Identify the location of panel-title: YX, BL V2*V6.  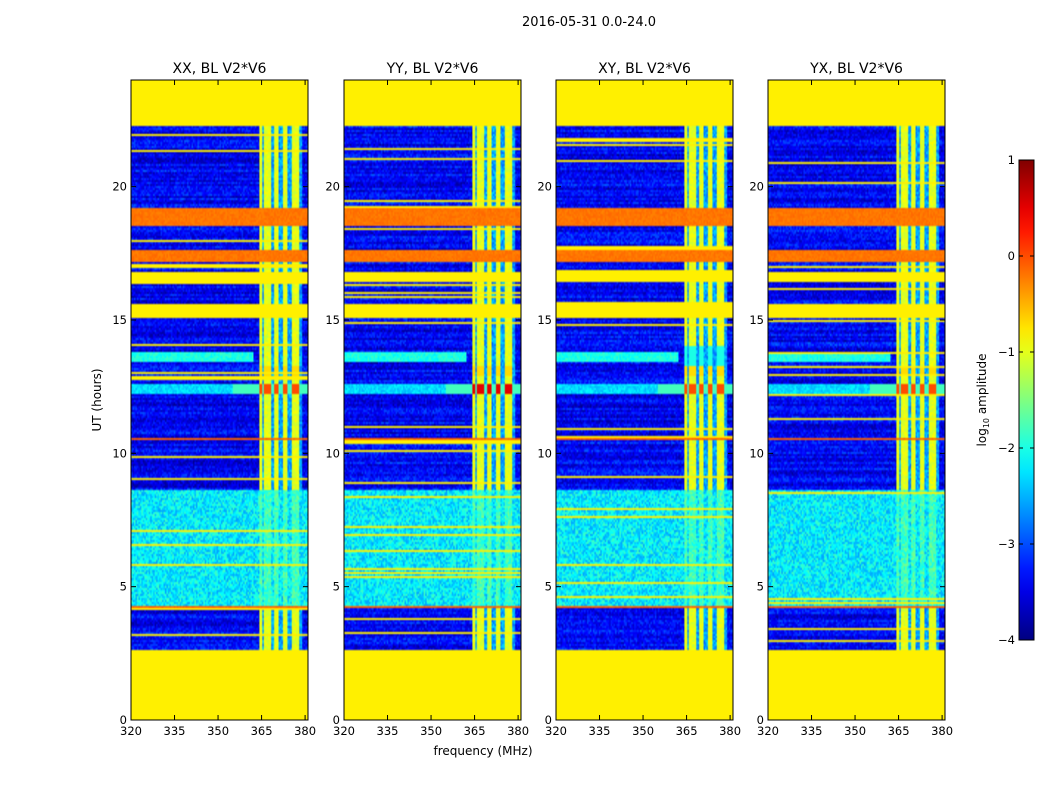
(856, 69).